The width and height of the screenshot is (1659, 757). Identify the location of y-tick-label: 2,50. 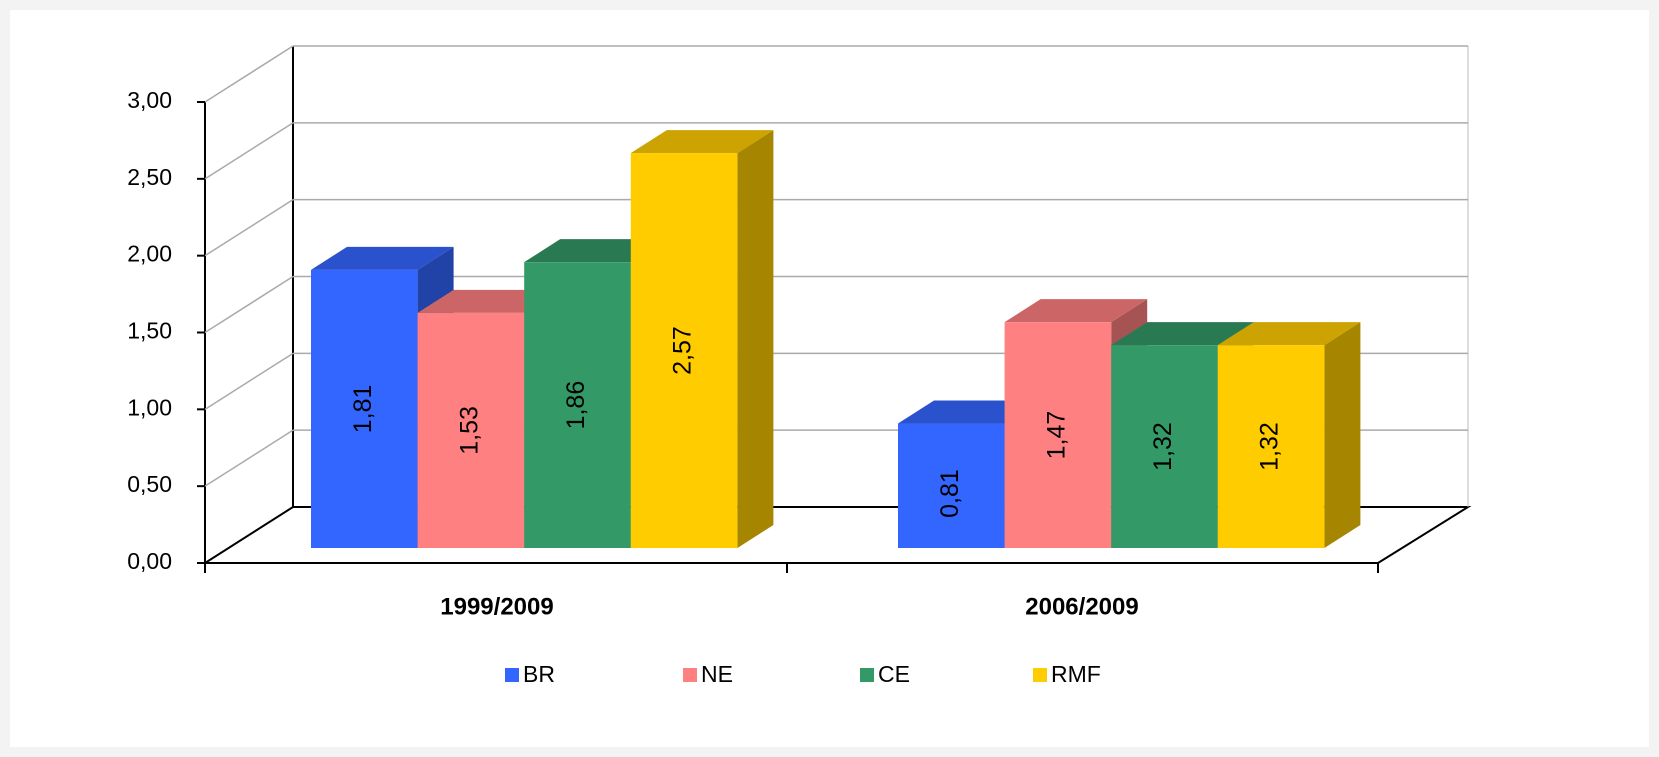
(149, 177).